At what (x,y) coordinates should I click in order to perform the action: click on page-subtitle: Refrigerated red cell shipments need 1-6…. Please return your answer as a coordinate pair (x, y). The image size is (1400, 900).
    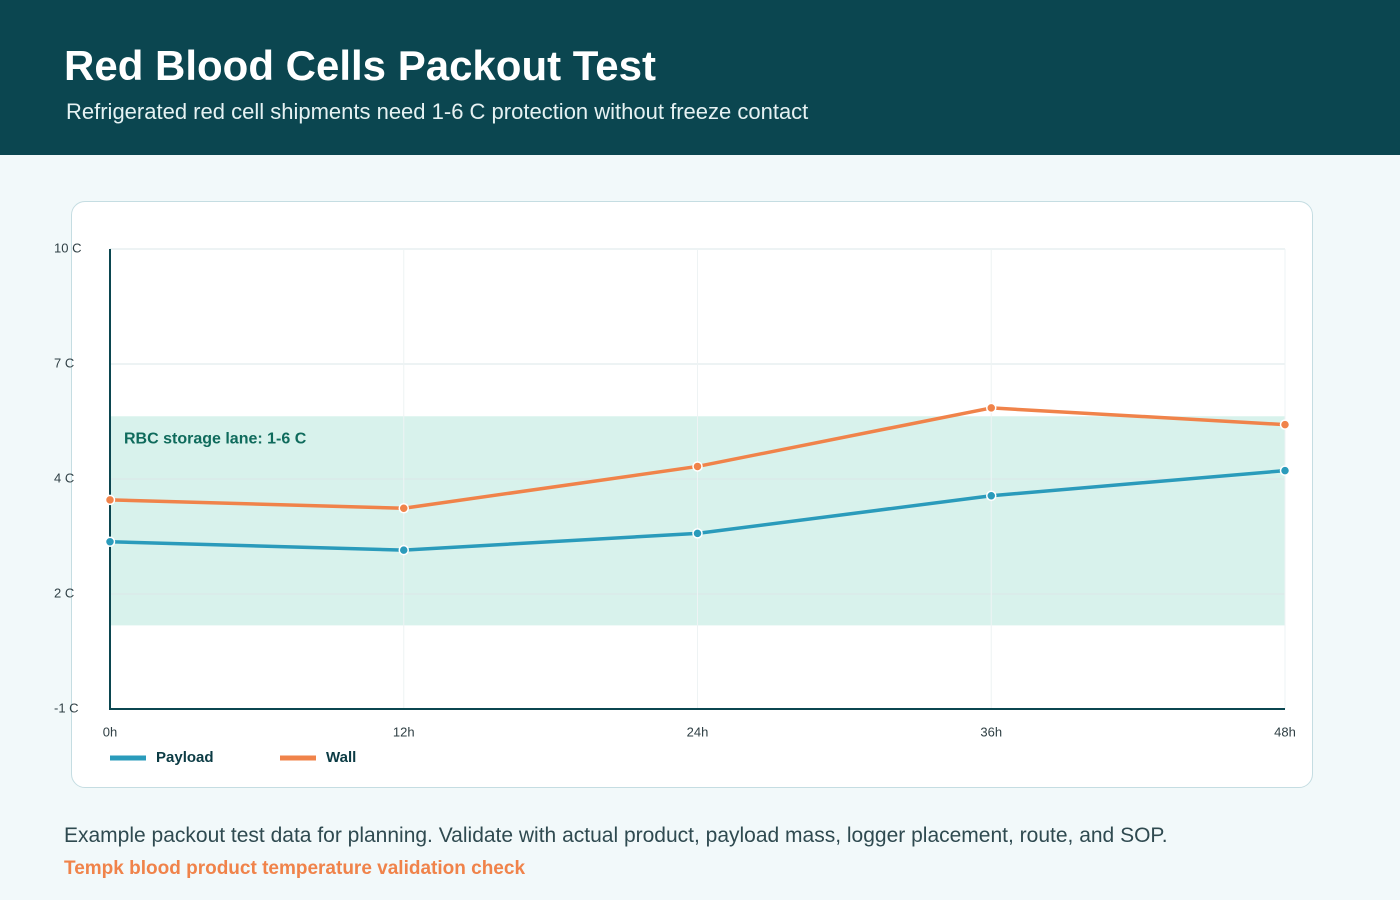
    Looking at the image, I should click on (437, 111).